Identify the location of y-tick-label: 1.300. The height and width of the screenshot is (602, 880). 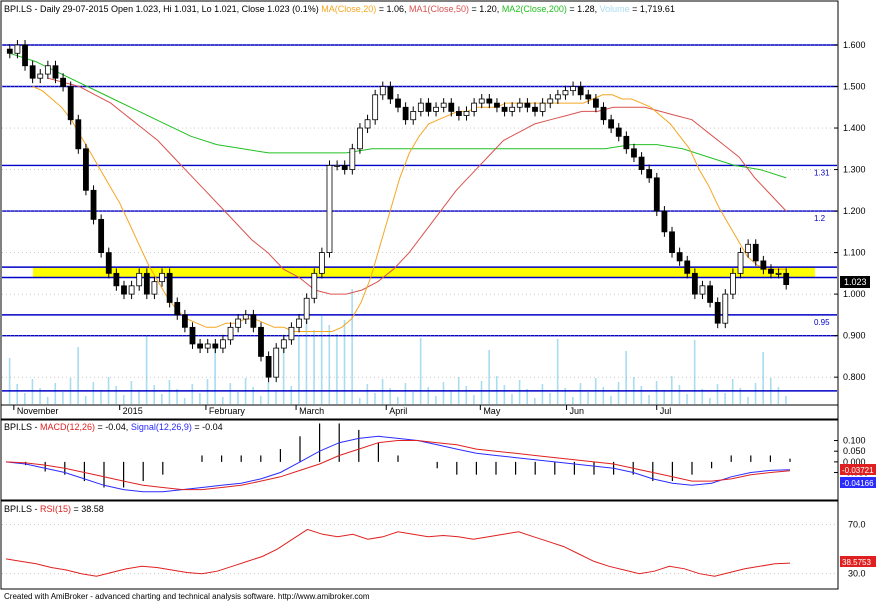
(854, 170).